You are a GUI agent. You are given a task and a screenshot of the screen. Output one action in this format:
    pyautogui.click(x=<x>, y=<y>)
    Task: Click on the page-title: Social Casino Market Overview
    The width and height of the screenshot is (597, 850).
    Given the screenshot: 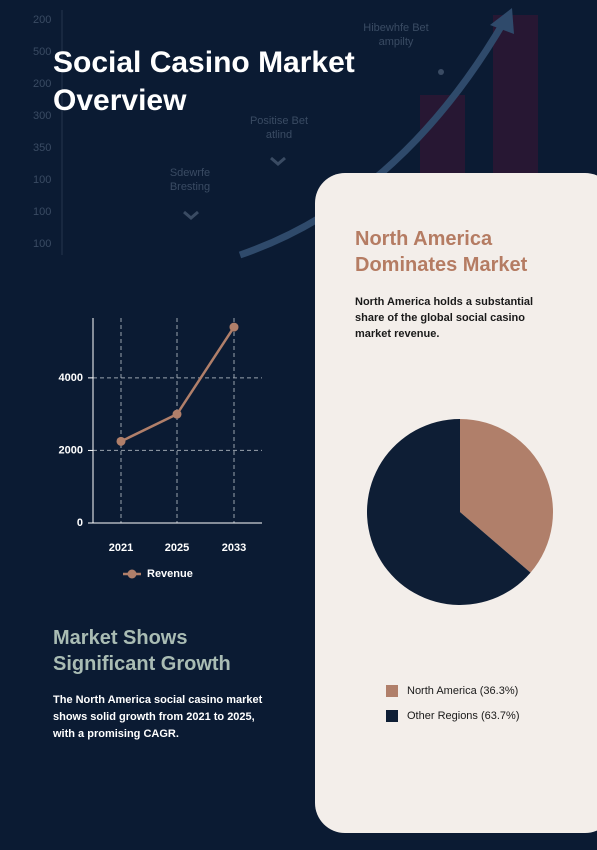 What is the action you would take?
    pyautogui.click(x=204, y=81)
    